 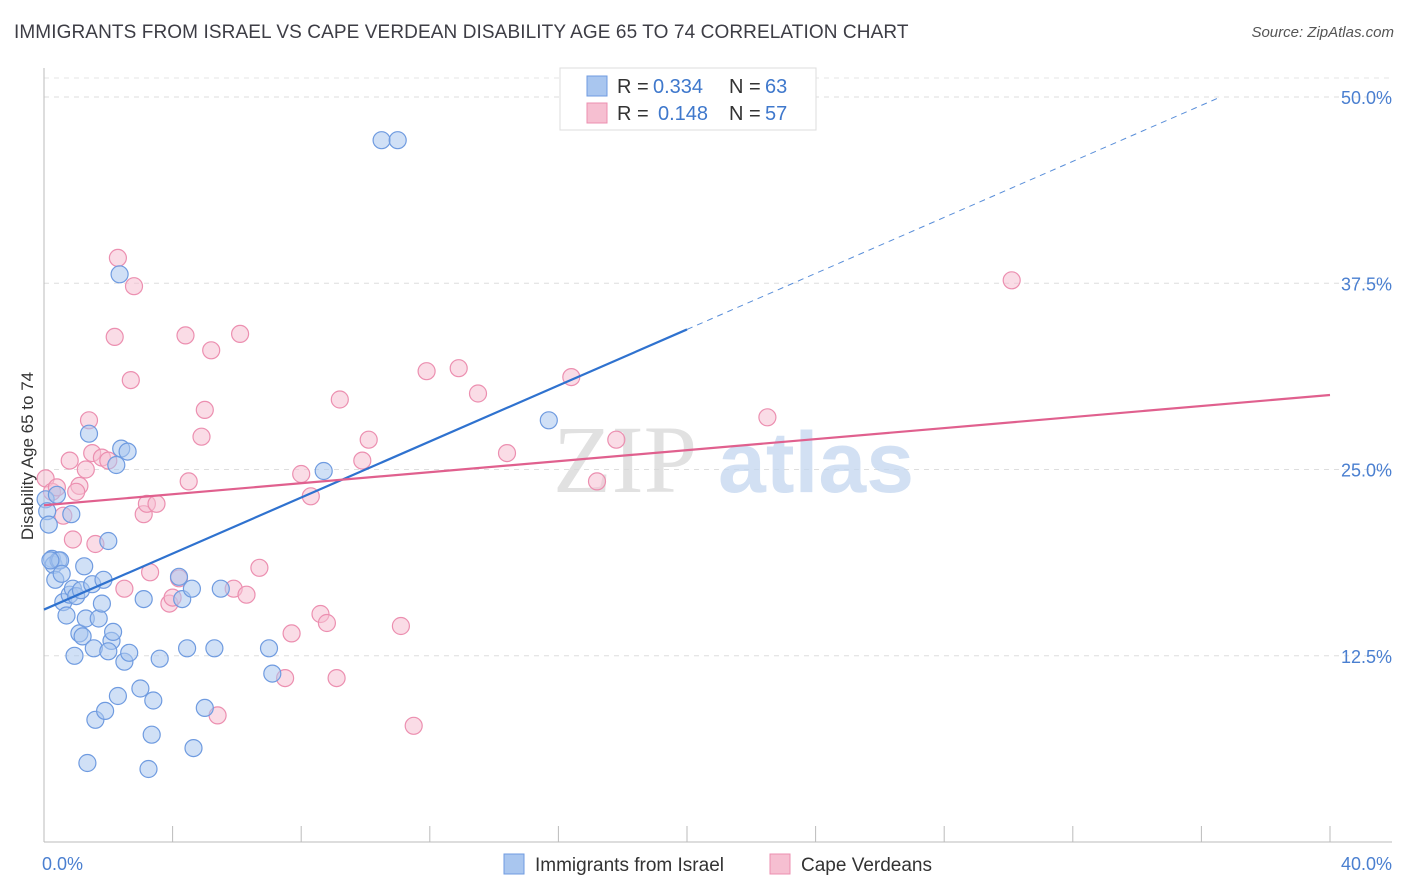 What do you see at coordinates (629, 865) in the screenshot?
I see `bottom-legend-label-israel: Immigrants from Israel` at bounding box center [629, 865].